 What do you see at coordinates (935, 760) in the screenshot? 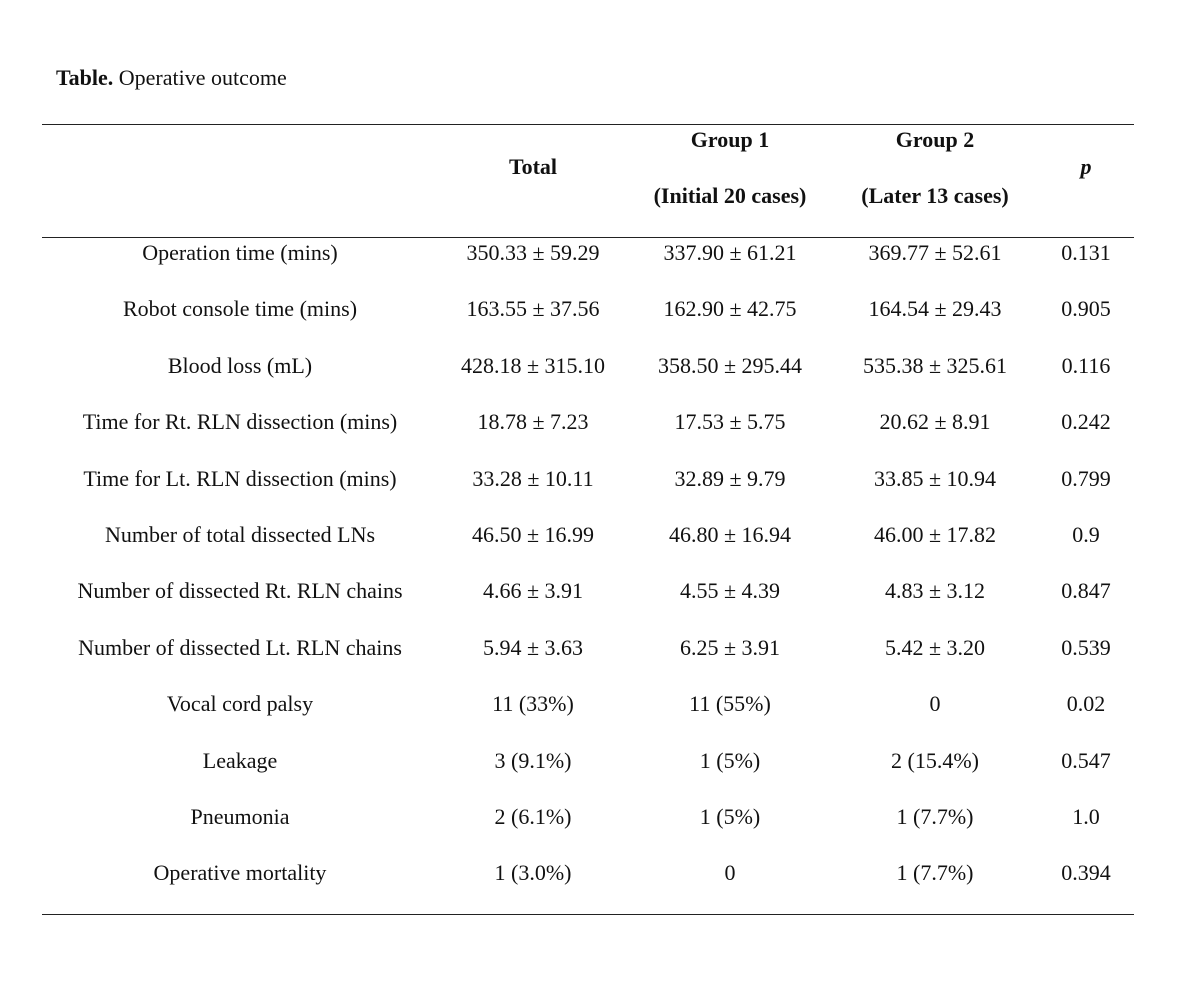
I see `cell-group2: 2 (15.4%)` at bounding box center [935, 760].